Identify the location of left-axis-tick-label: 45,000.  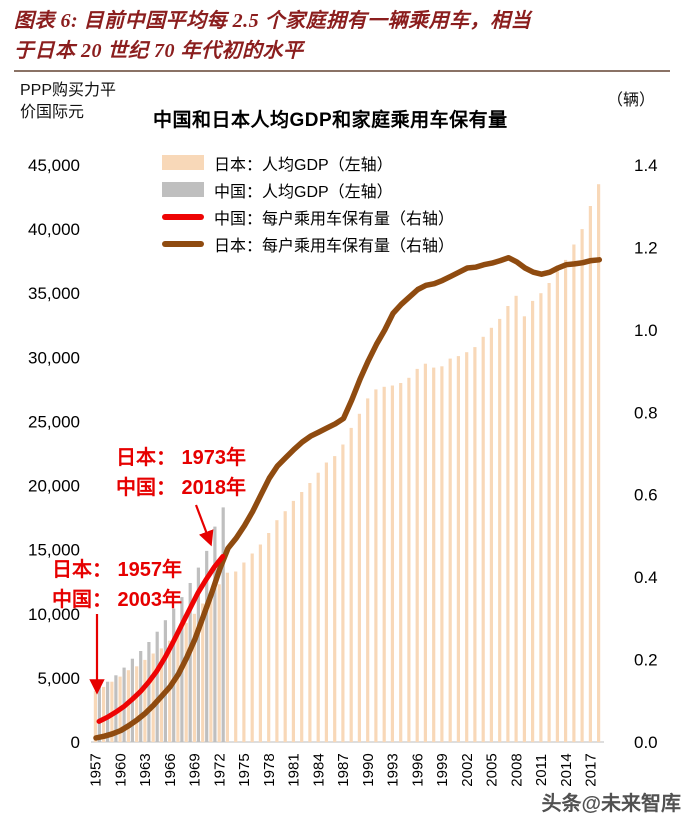
(54, 165).